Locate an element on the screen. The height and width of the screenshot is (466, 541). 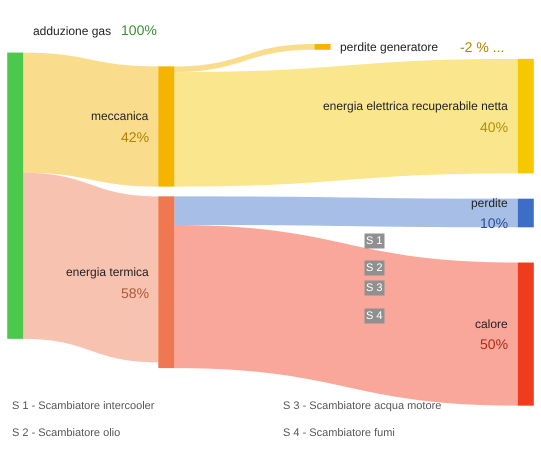
data-label: 58% is located at coordinates (135, 293).